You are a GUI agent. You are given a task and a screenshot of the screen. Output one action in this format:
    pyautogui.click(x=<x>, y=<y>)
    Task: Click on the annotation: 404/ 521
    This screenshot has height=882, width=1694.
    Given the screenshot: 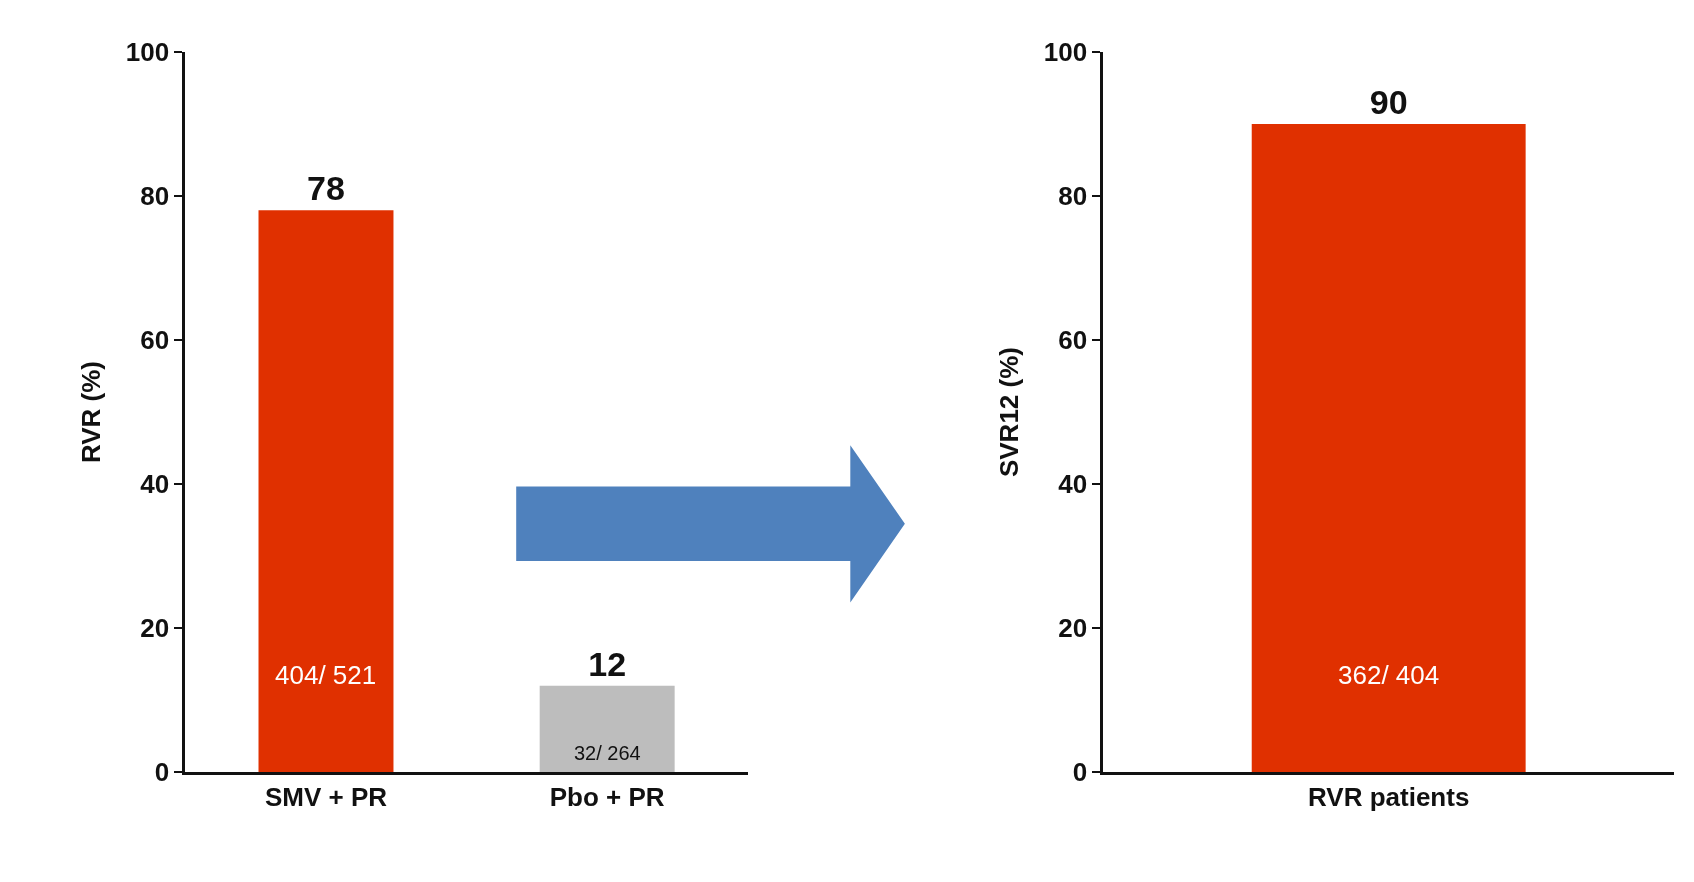 What is the action you would take?
    pyautogui.click(x=326, y=675)
    